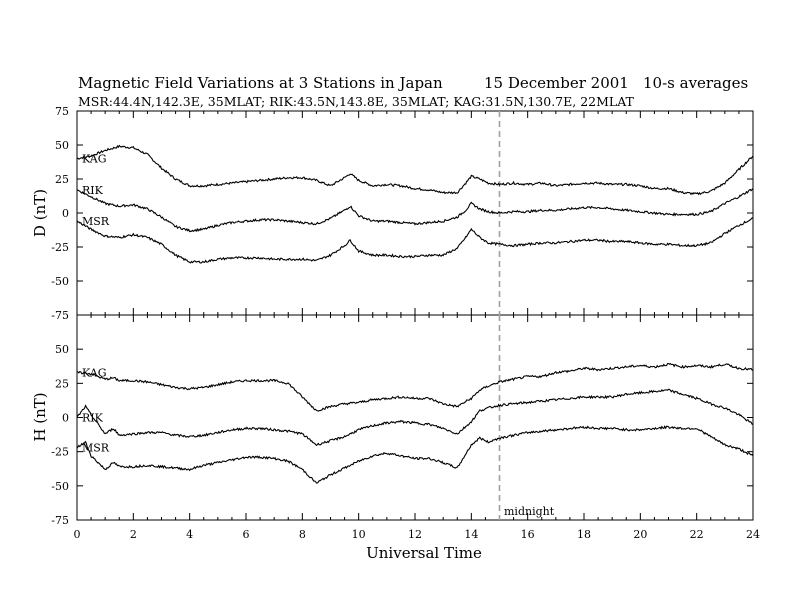 Image resolution: width=792 pixels, height=612 pixels. Describe the element at coordinates (556, 83) in the screenshot. I see `chart-date: 15 December 2001` at that location.